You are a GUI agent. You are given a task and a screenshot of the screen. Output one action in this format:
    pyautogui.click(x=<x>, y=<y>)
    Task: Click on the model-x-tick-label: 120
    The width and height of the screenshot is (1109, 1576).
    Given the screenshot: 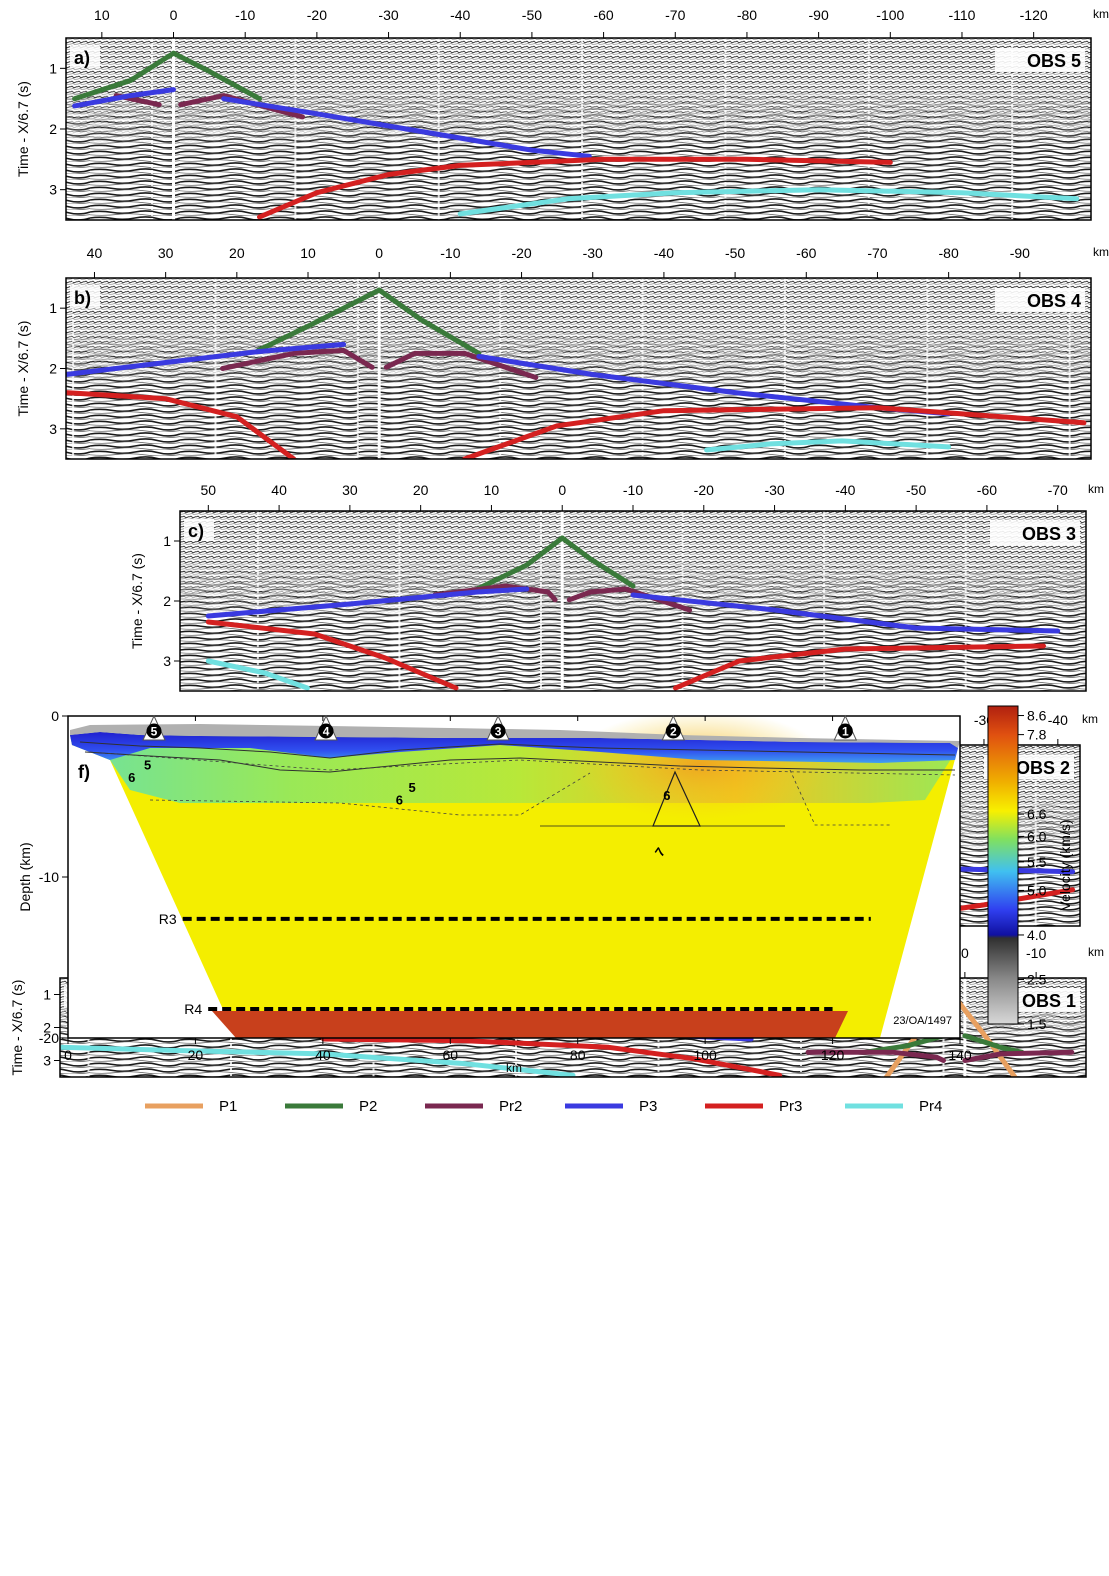 What is the action you would take?
    pyautogui.click(x=833, y=1055)
    